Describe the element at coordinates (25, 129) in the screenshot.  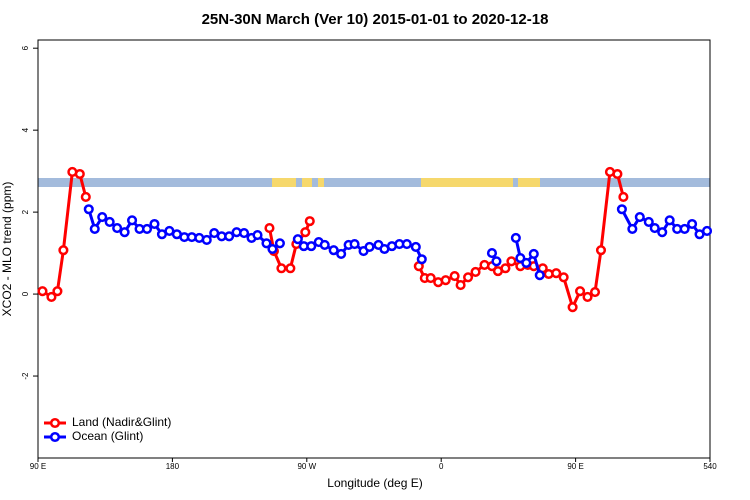
I see `y-tick-label: 4` at that location.